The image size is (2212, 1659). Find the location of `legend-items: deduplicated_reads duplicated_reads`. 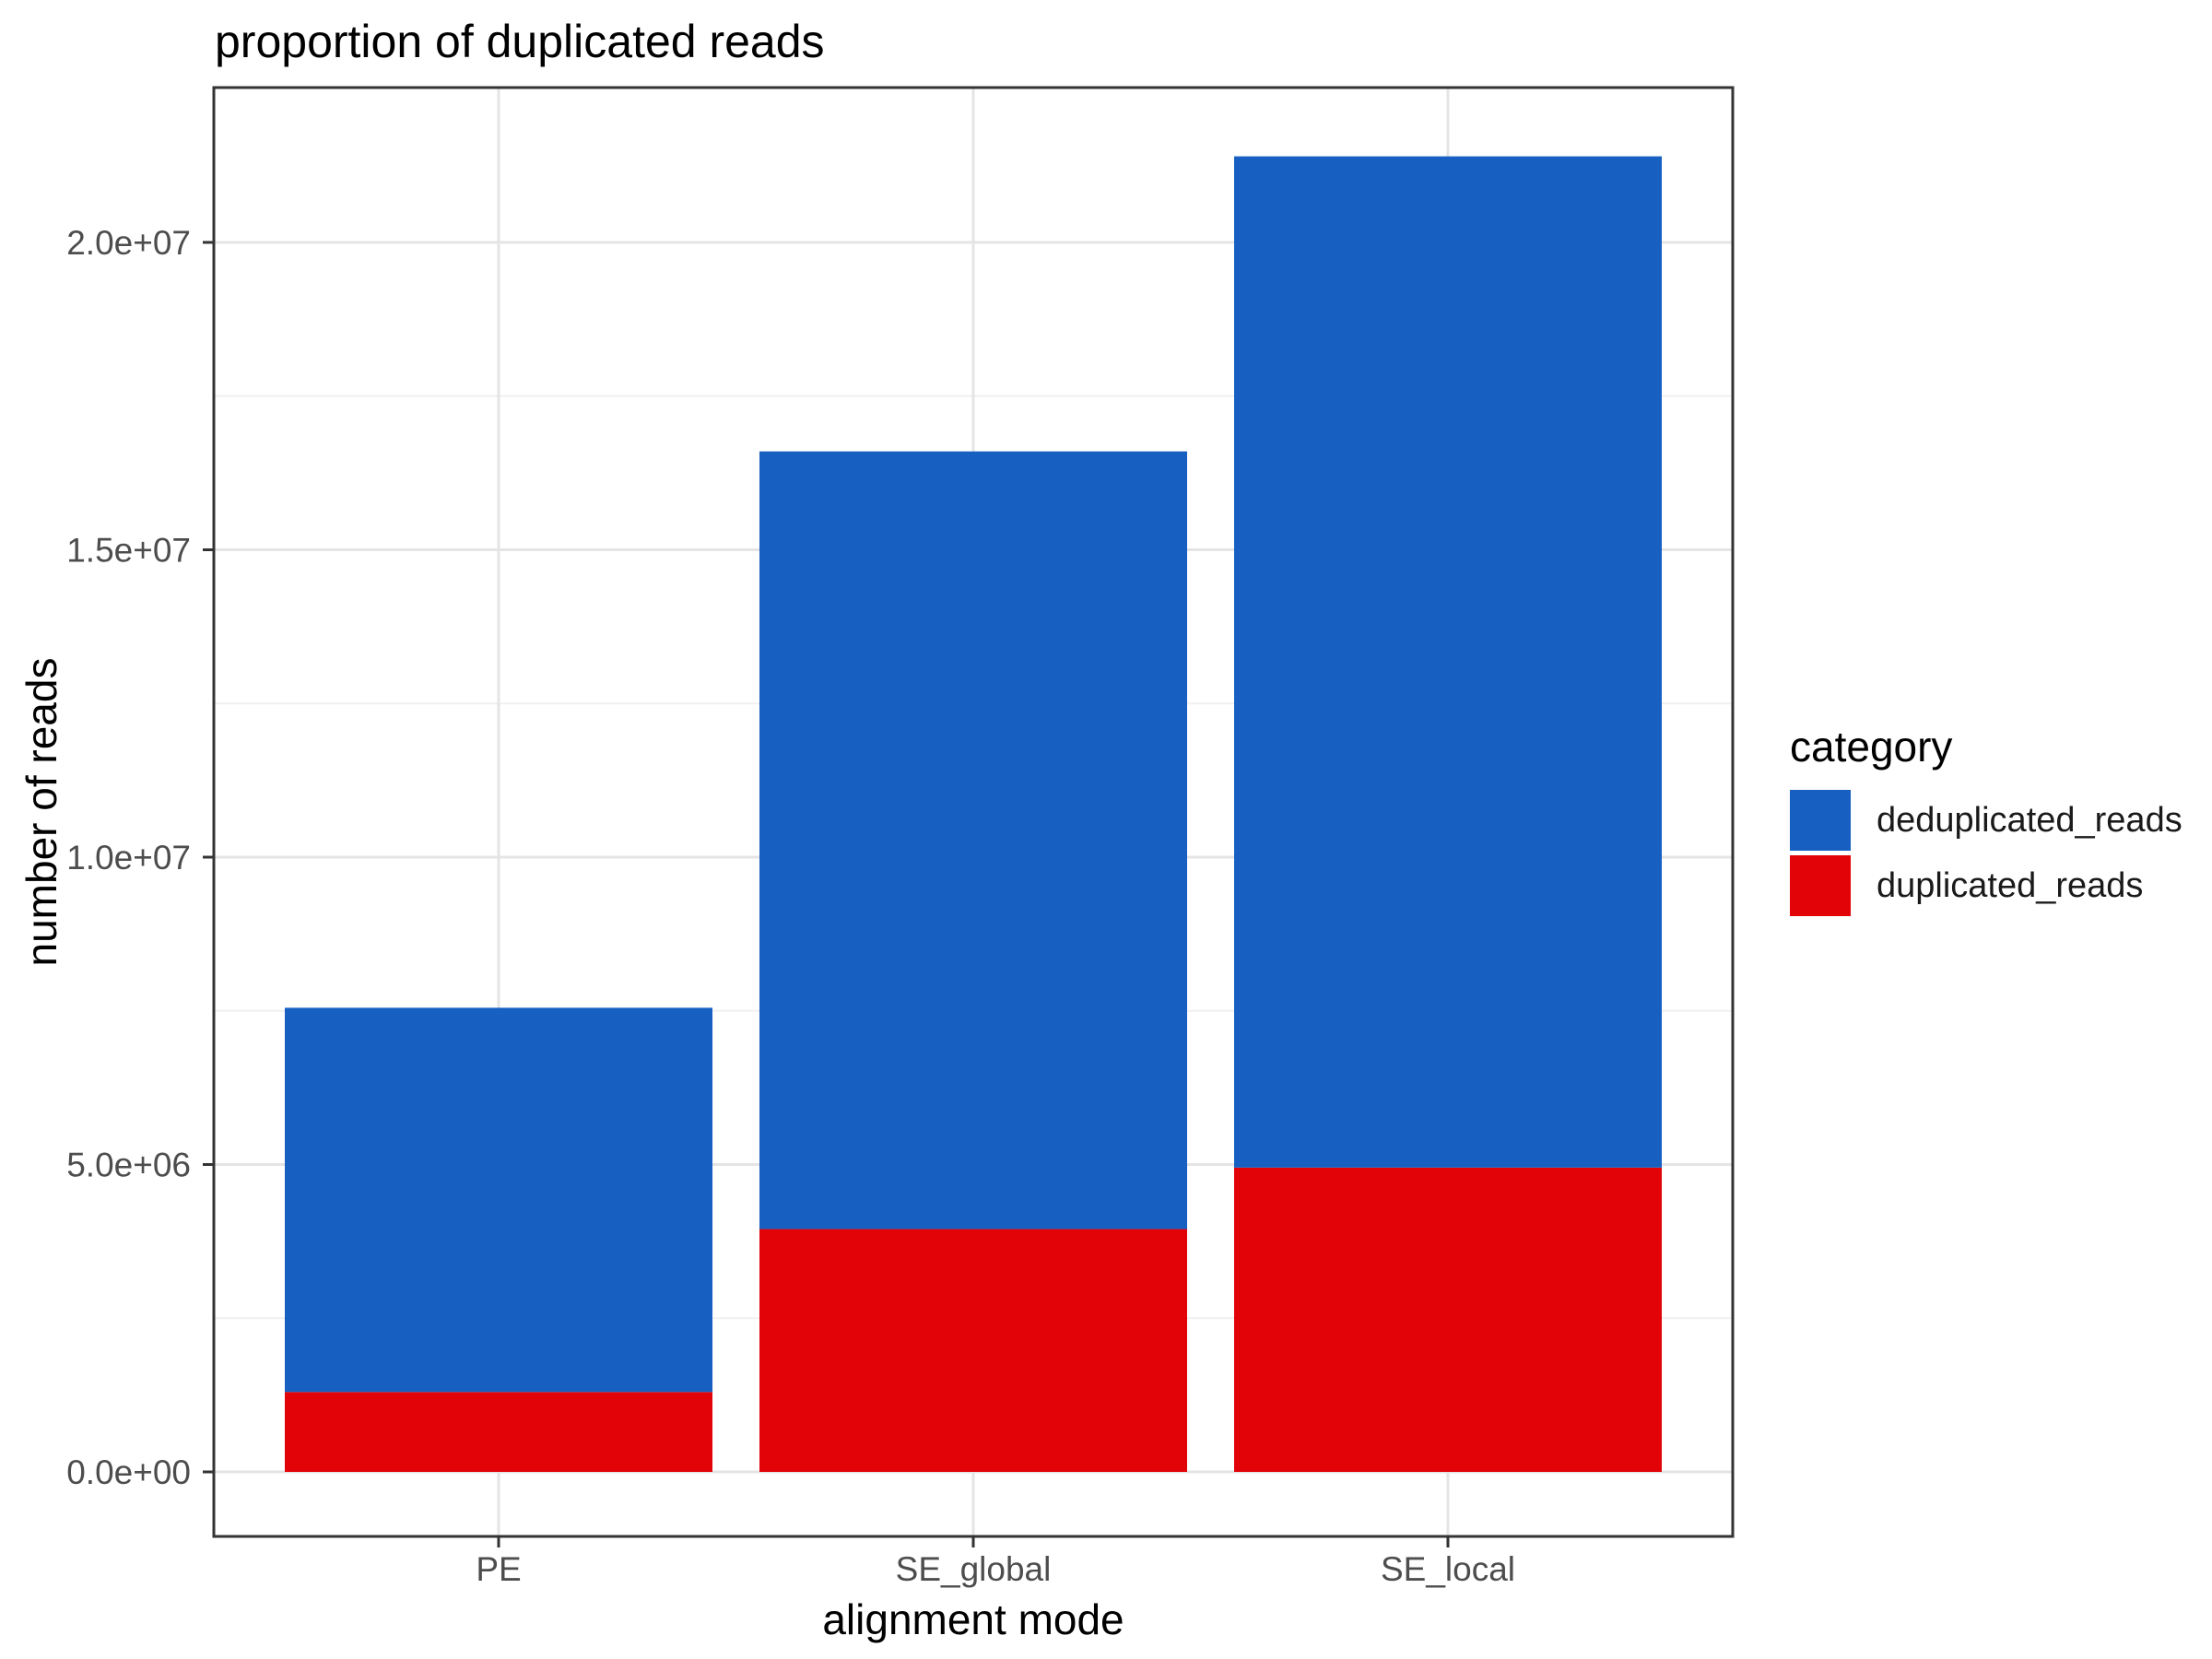

legend-items: deduplicated_reads duplicated_reads is located at coordinates (1986, 853).